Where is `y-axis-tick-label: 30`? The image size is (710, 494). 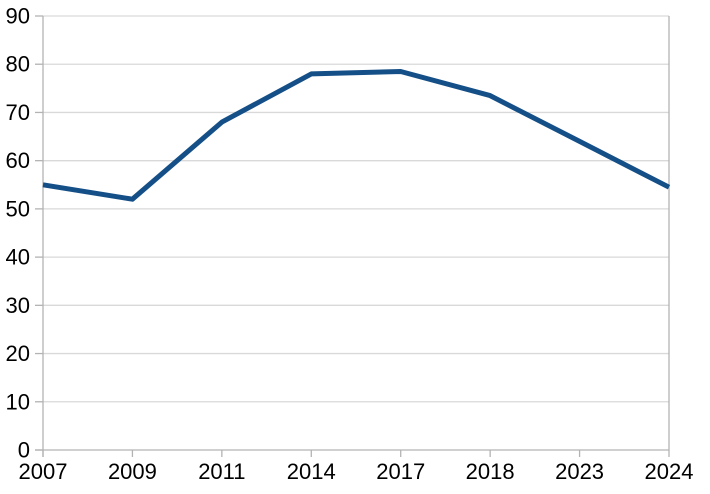 y-axis-tick-label: 30 is located at coordinates (18, 305).